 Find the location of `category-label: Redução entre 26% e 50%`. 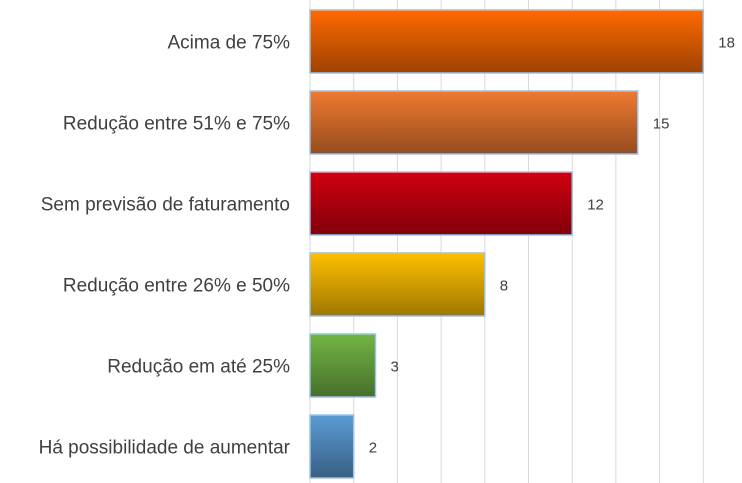

category-label: Redução entre 26% e 50% is located at coordinates (176, 286).